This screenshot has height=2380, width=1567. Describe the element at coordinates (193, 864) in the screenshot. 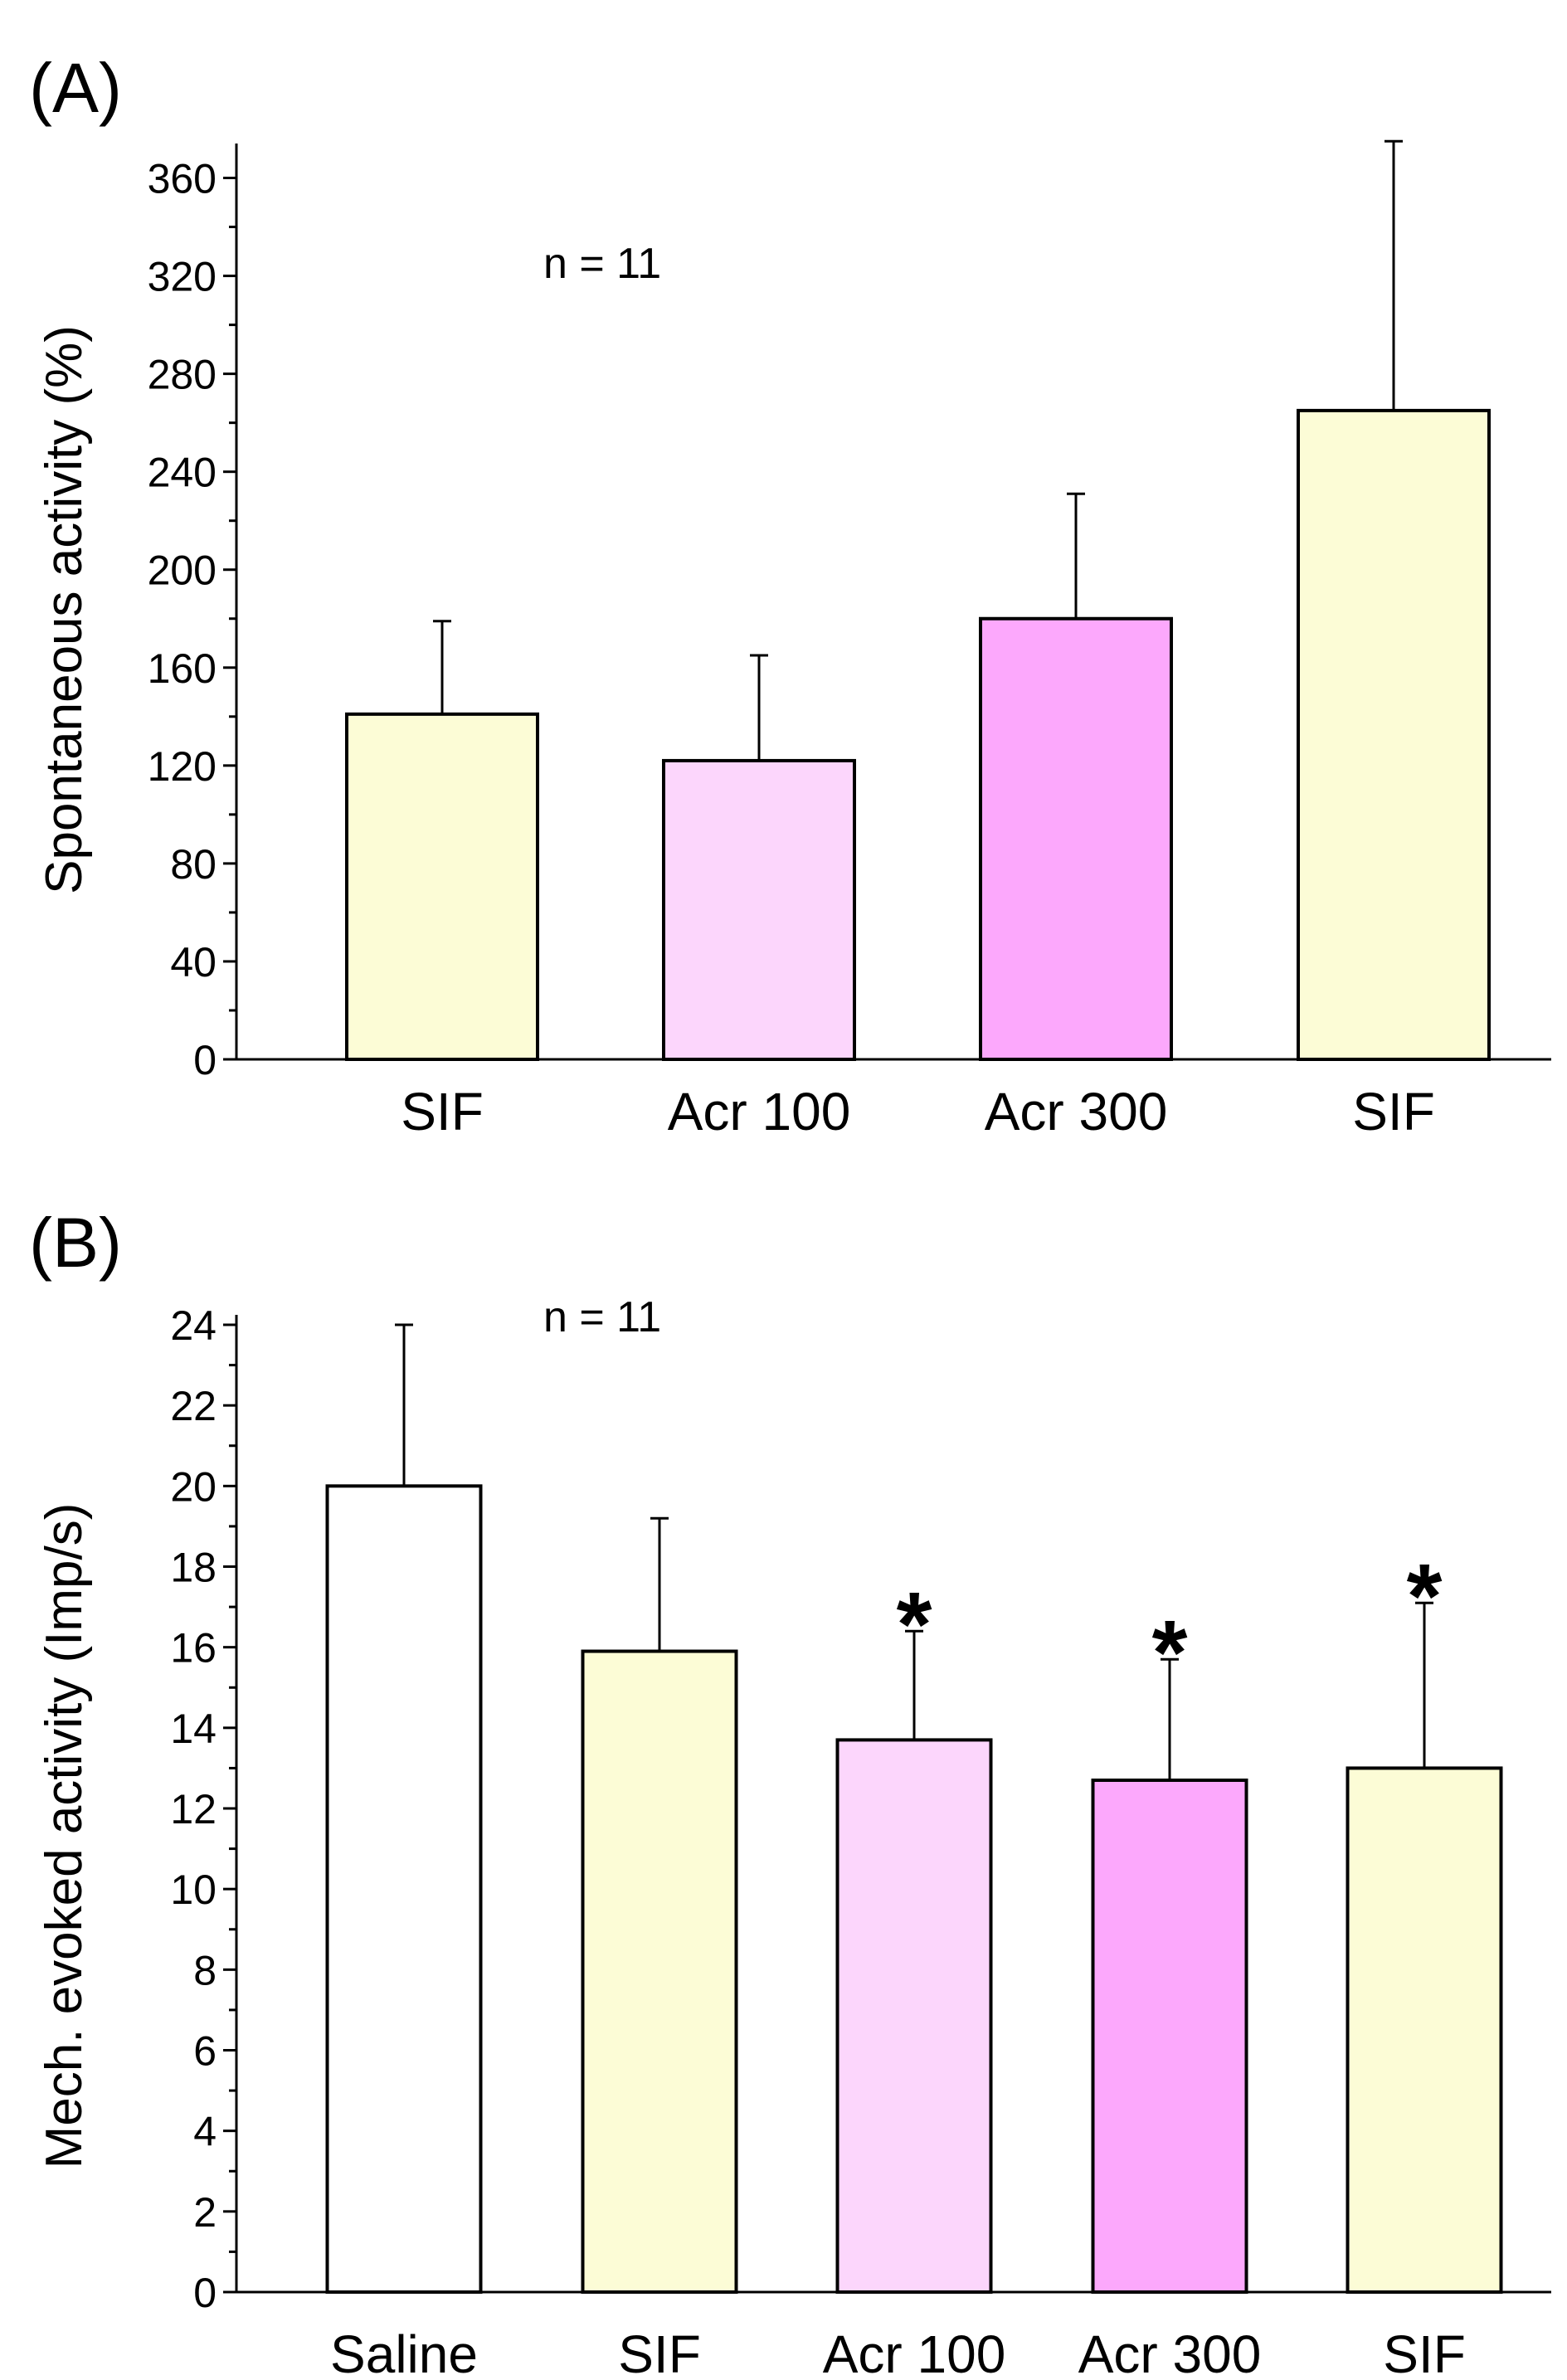

I see `y-tick-label: 80` at that location.